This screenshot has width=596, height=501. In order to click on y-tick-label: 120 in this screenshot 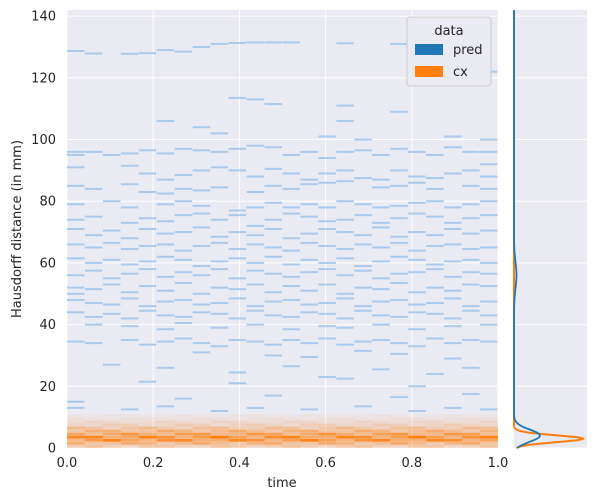, I will do `click(43, 78)`.